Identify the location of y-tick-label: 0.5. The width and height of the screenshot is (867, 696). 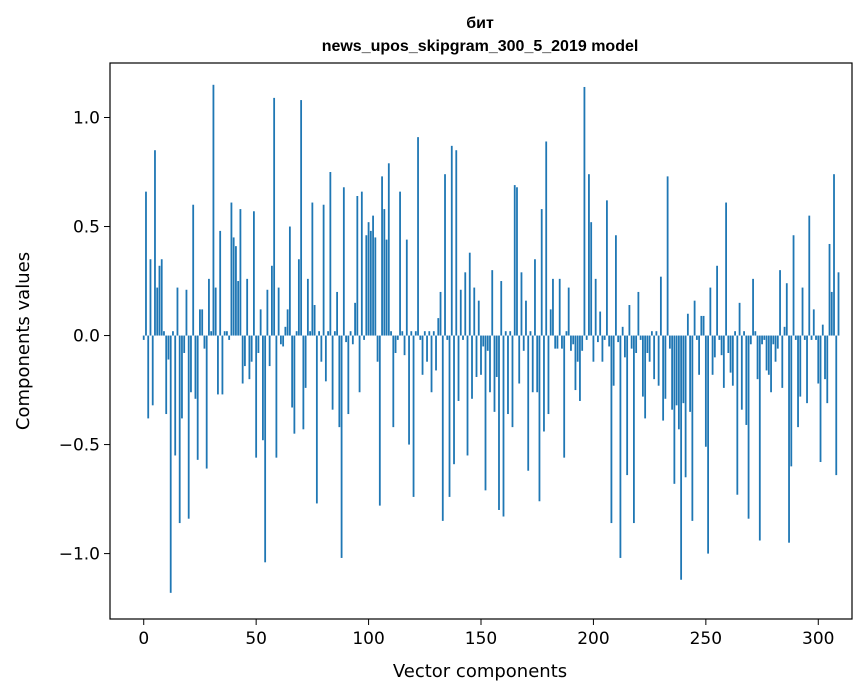
(86, 228).